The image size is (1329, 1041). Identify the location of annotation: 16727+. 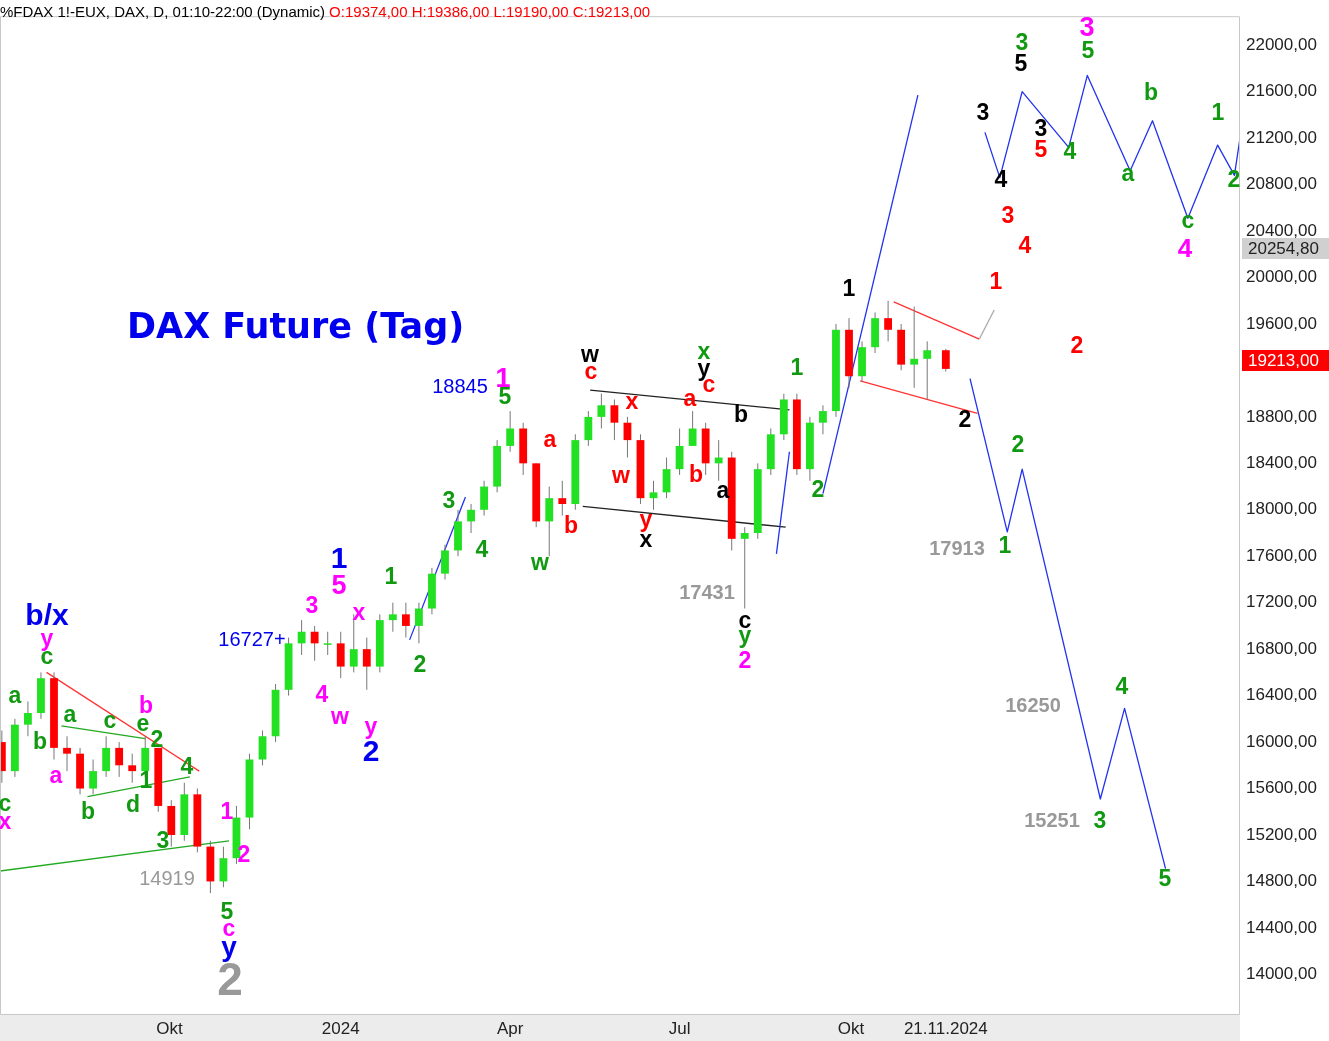
(252, 638).